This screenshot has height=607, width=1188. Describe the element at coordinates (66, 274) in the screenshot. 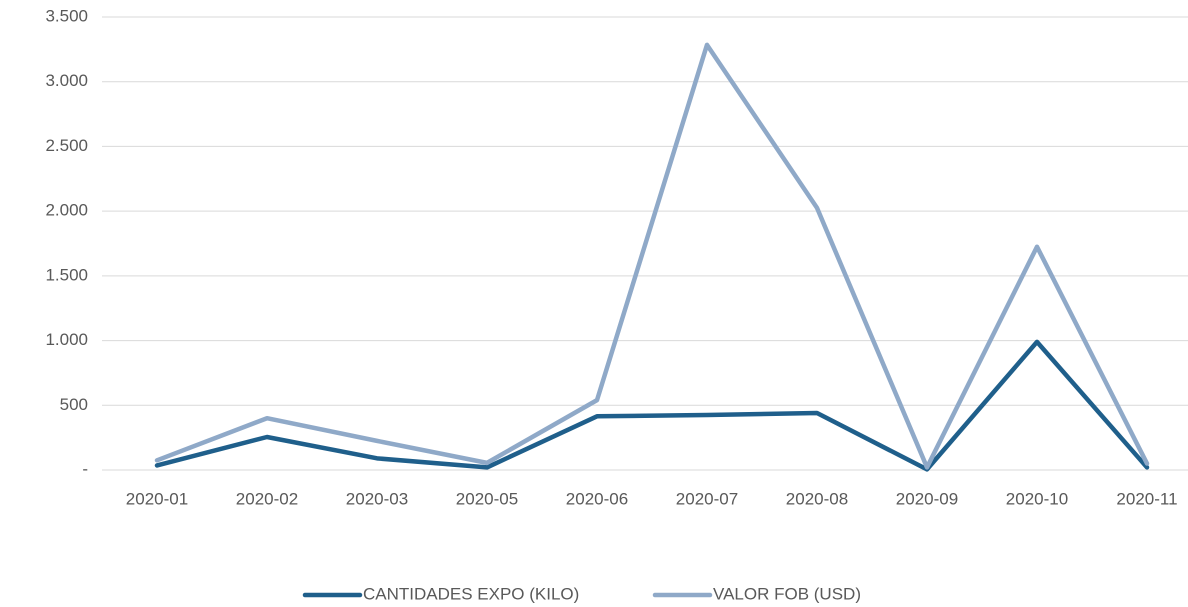

I see `y-tick-label: 1.500` at that location.